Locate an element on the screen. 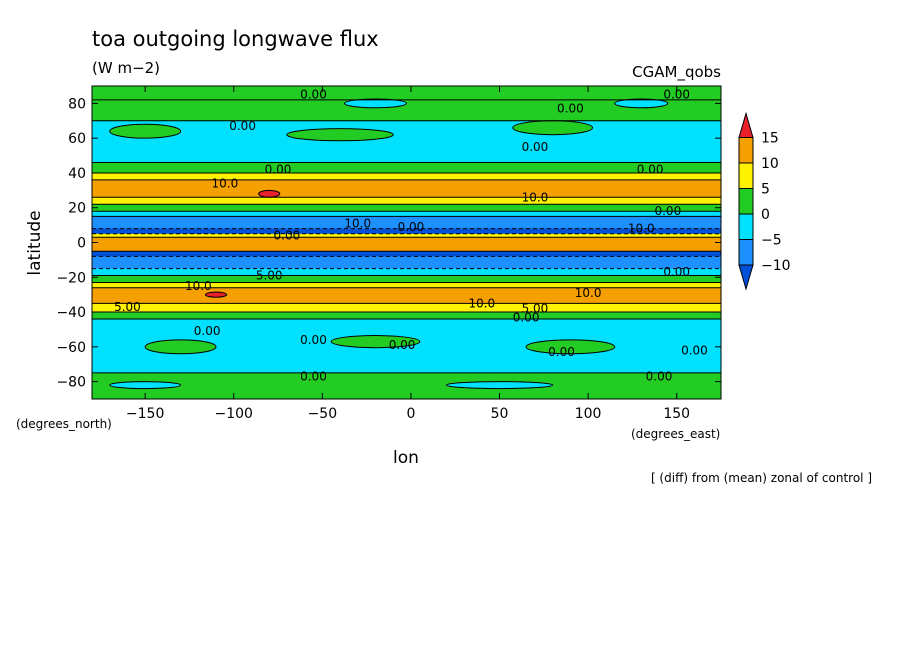 Image resolution: width=904 pixels, height=654 pixels. x-tick-label: −50 is located at coordinates (323, 414).